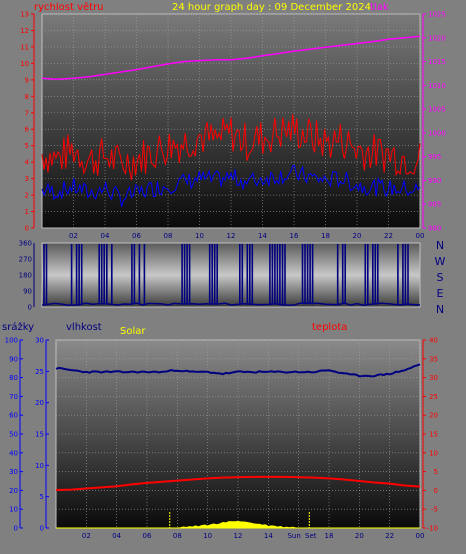  What do you see at coordinates (39, 372) in the screenshot?
I see `humidity-axis-label: 25` at bounding box center [39, 372].